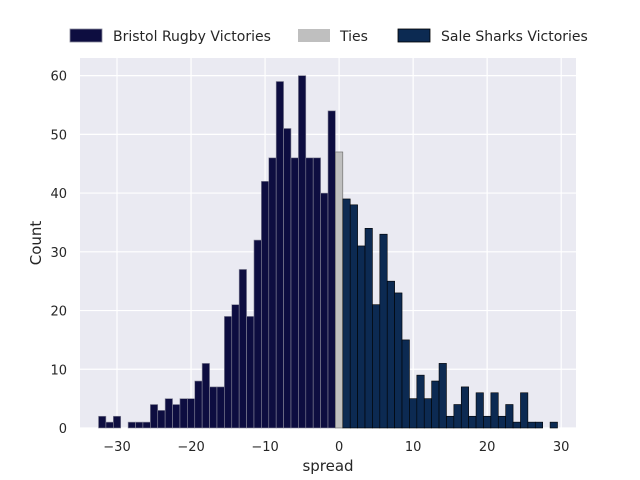  I want to click on y-tick-label: 30, so click(58, 253).